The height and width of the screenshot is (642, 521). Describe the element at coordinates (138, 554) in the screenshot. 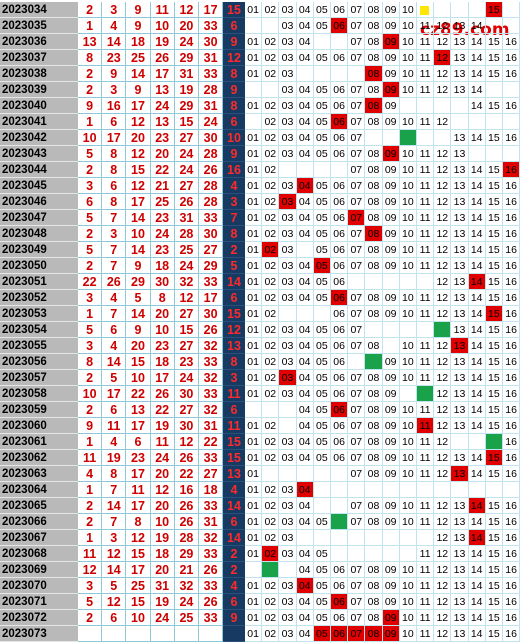

I see `red-ball-number: 15` at that location.